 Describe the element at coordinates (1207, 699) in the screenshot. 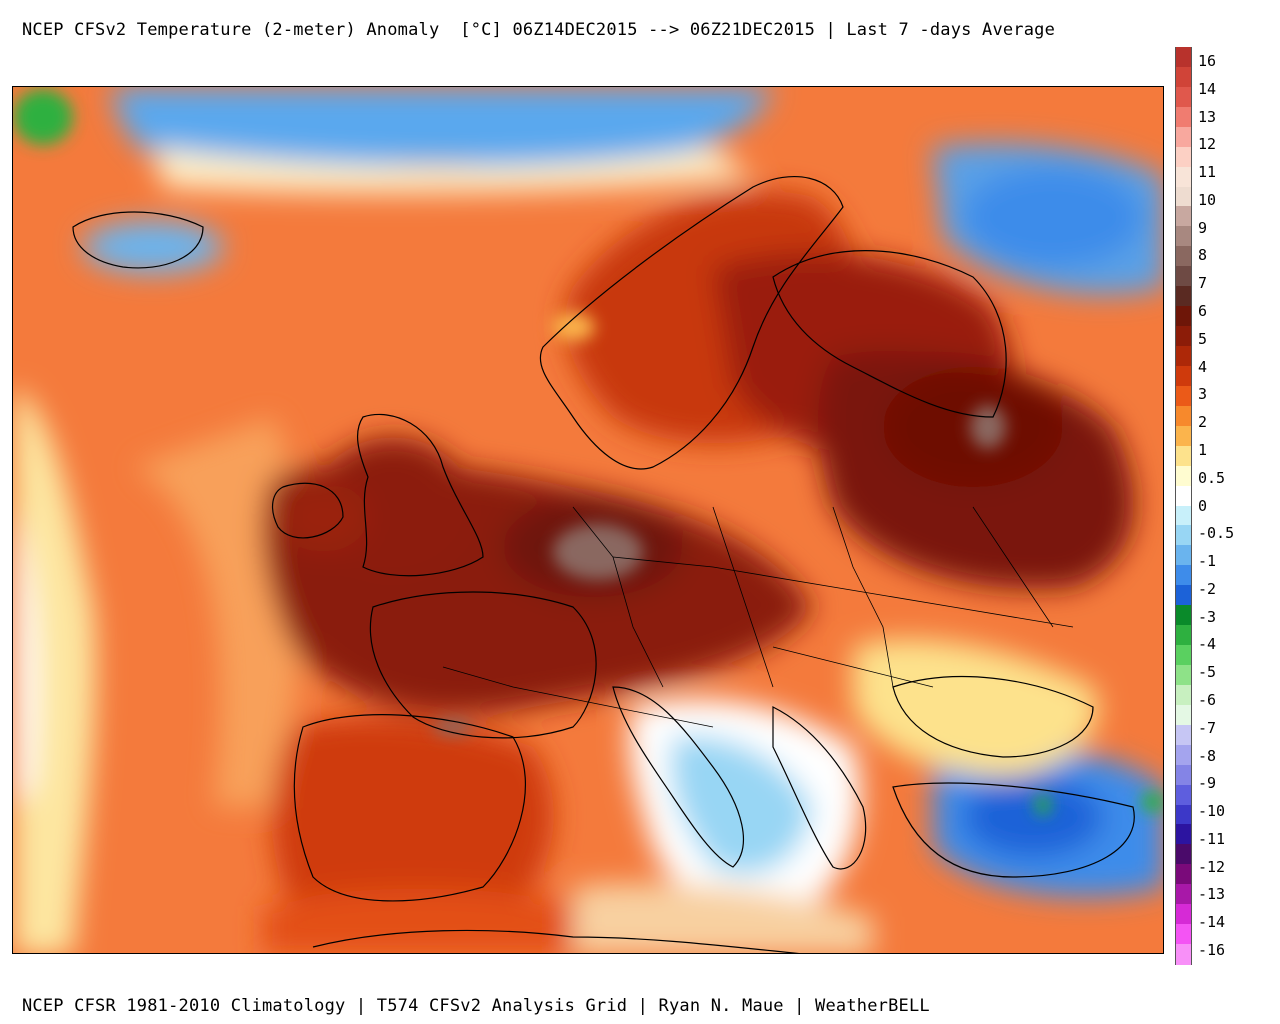

I see `colorbar-tick-label: -6` at that location.